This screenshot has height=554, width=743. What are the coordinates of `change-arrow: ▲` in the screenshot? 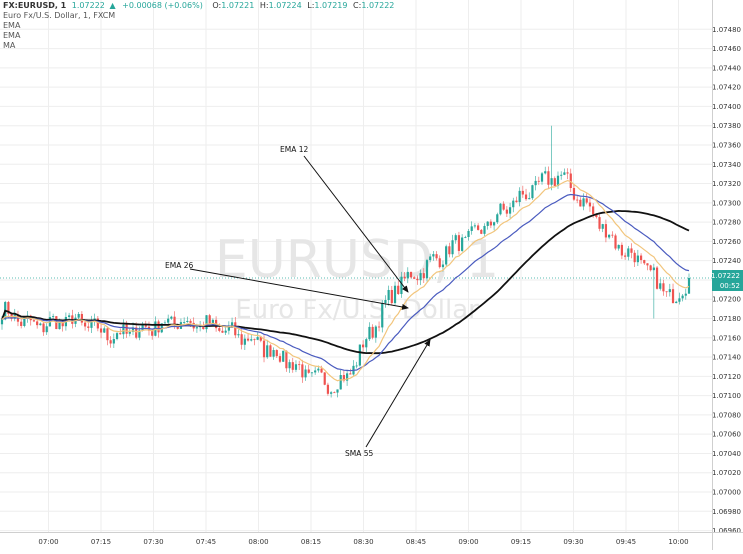 It's located at (112, 5).